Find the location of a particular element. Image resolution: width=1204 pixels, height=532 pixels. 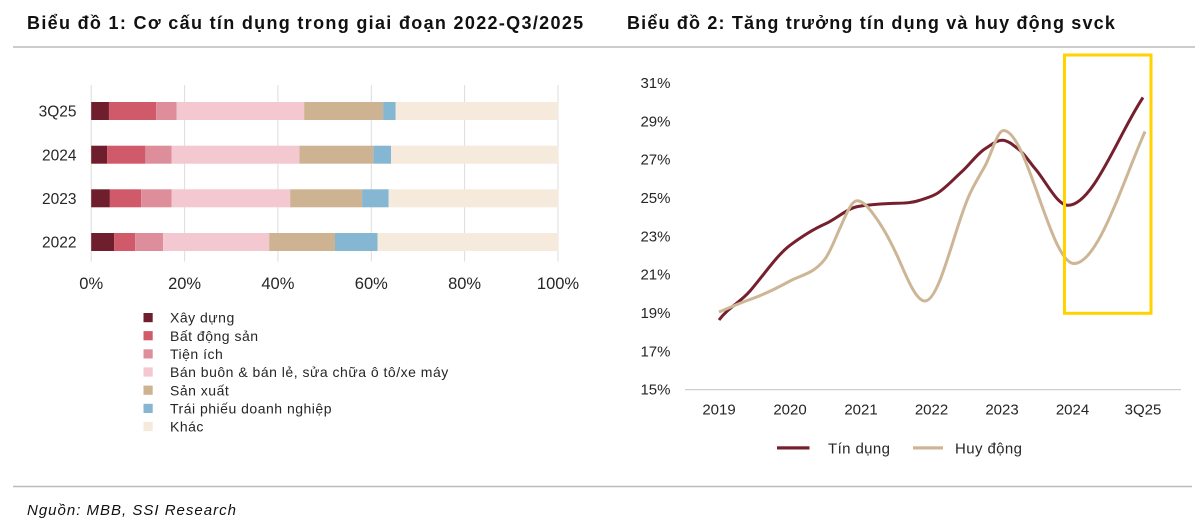

svg-text: Xây dựng is located at coordinates (202, 318).